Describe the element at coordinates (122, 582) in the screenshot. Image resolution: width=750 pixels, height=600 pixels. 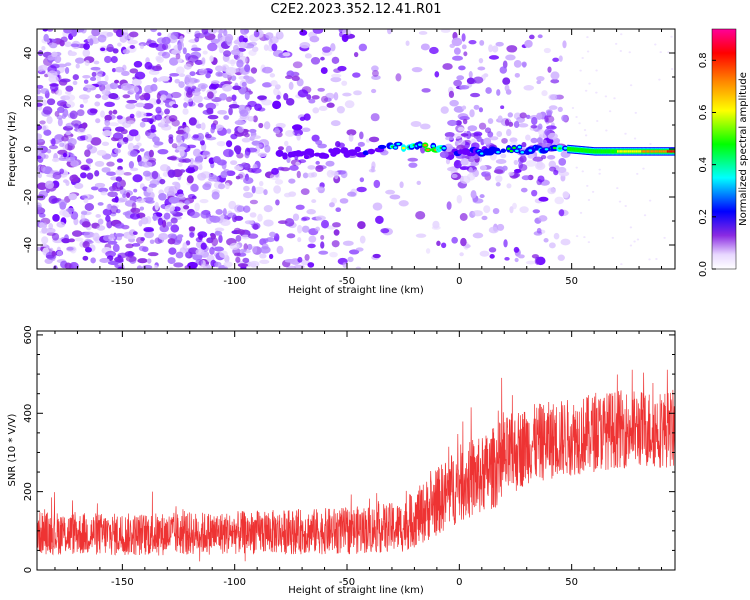
I see `x-tick-label: -150` at that location.